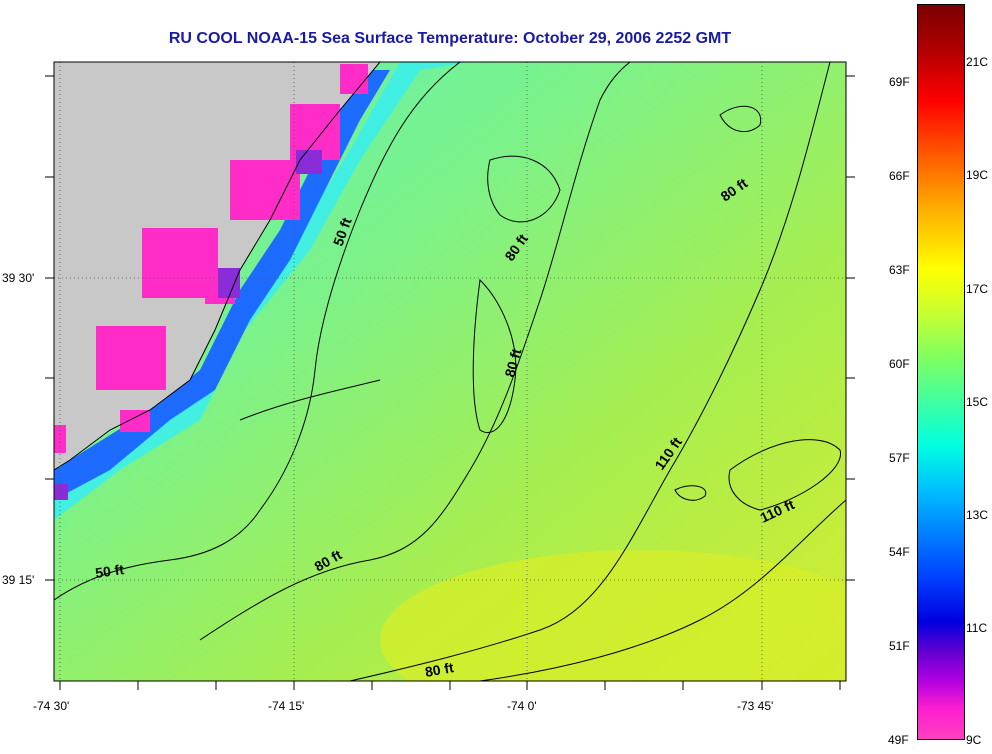  Describe the element at coordinates (974, 740) in the screenshot. I see `celsius-label: 9C` at that location.